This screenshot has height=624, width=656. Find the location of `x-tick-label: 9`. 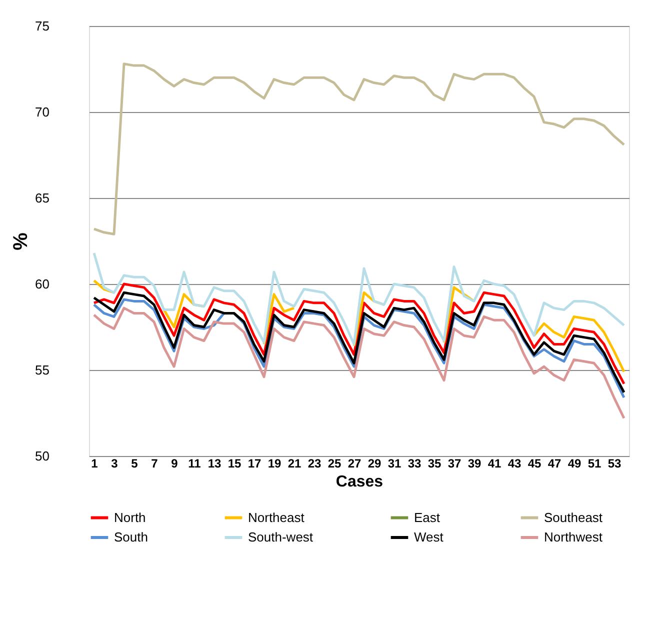

x-tick-label: 9 is located at coordinates (174, 463).